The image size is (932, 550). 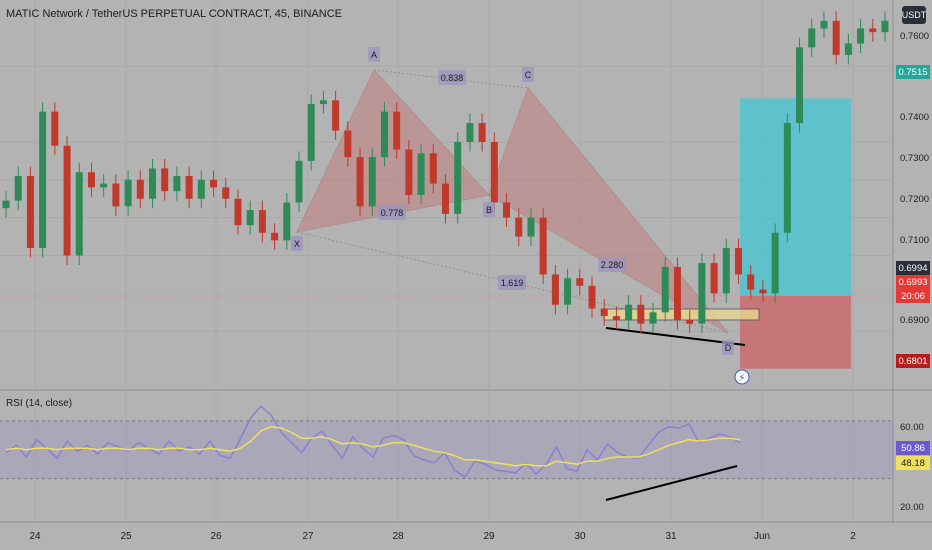 What do you see at coordinates (35, 536) in the screenshot?
I see `x-tick: 24` at bounding box center [35, 536].